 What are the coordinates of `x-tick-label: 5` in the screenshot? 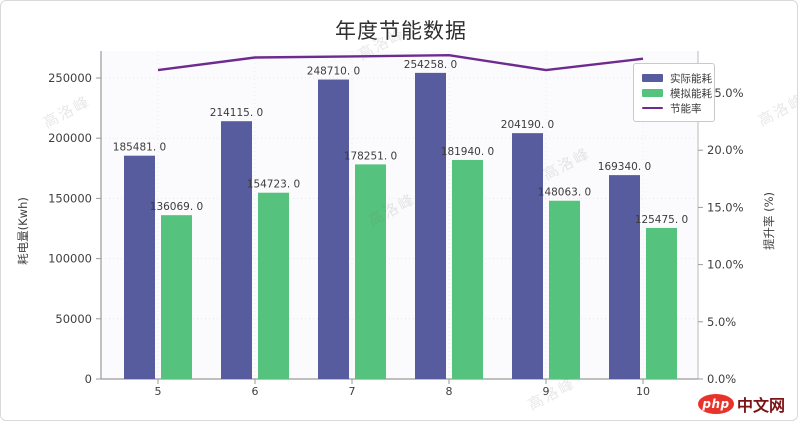 It's located at (158, 391).